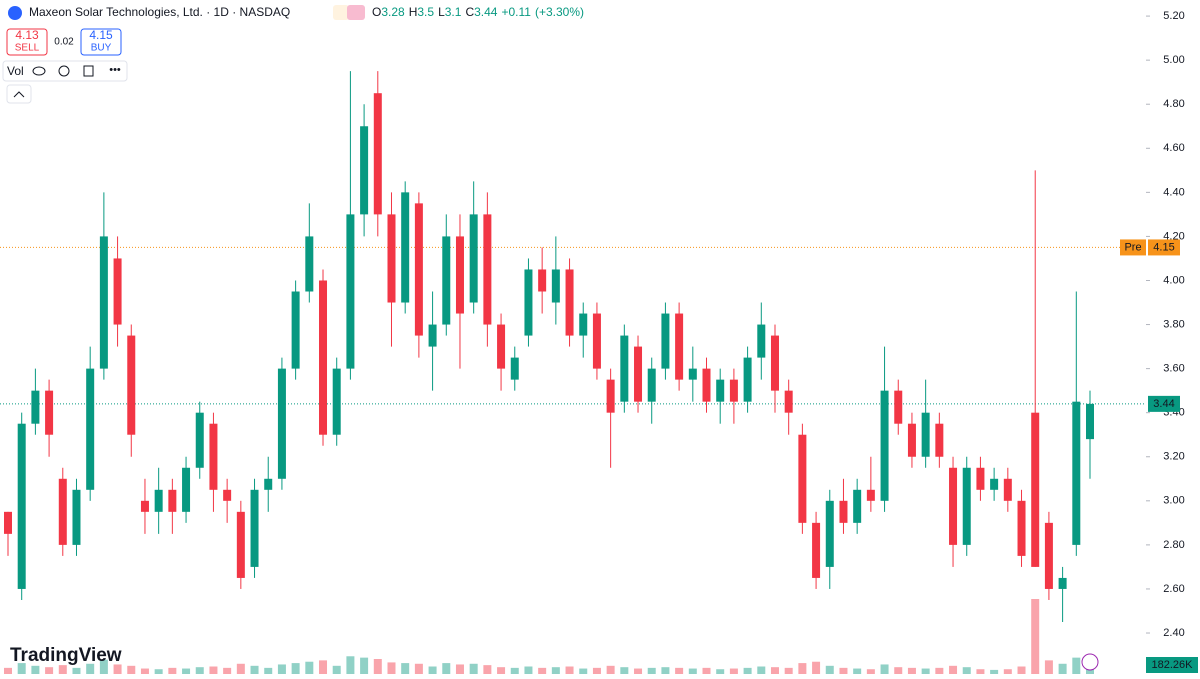 The height and width of the screenshot is (679, 1200). I want to click on premarket-tag: Pre, so click(1132, 247).